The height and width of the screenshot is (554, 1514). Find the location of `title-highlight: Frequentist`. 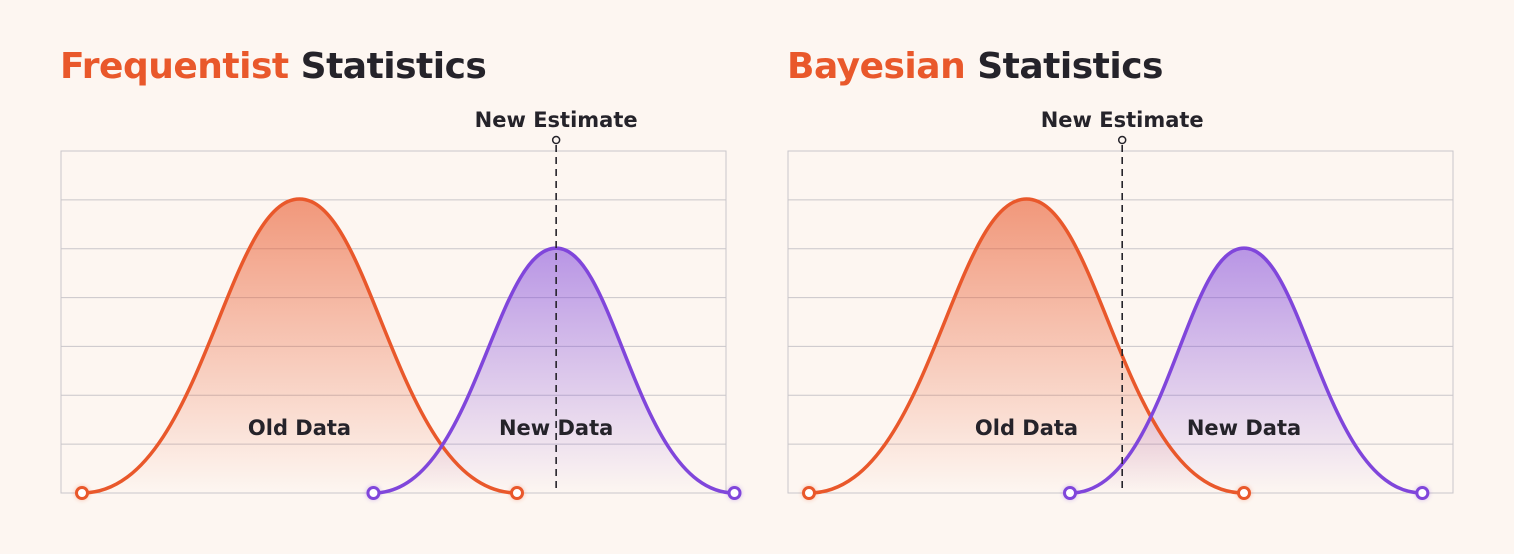

title-highlight: Frequentist is located at coordinates (174, 66).